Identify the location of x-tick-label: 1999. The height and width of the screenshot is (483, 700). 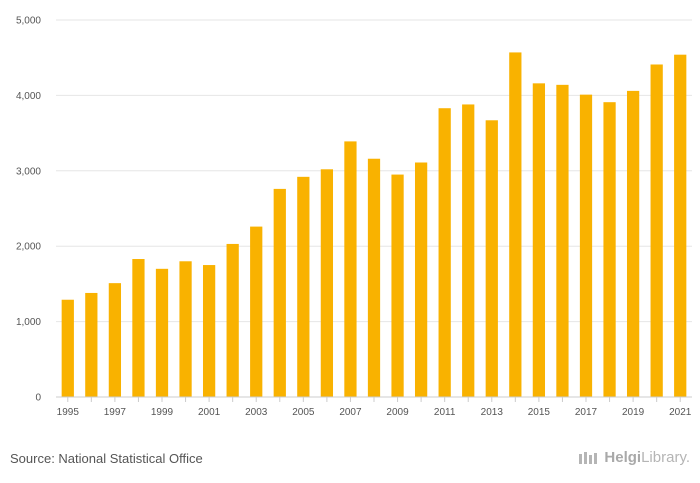
(162, 412).